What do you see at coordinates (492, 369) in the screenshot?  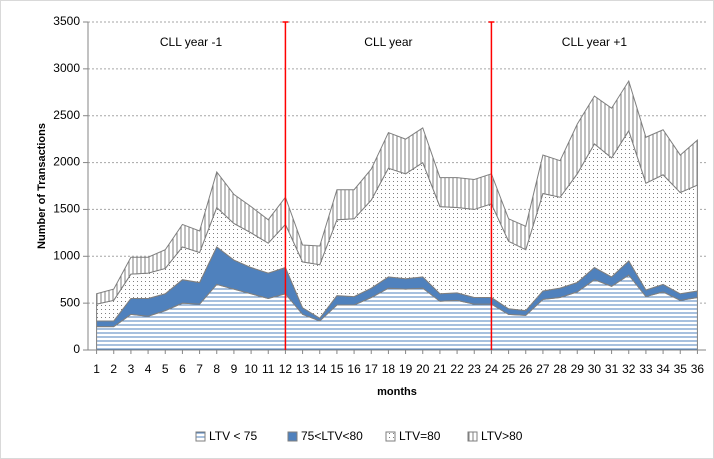 I see `x-tick-label: 24` at bounding box center [492, 369].